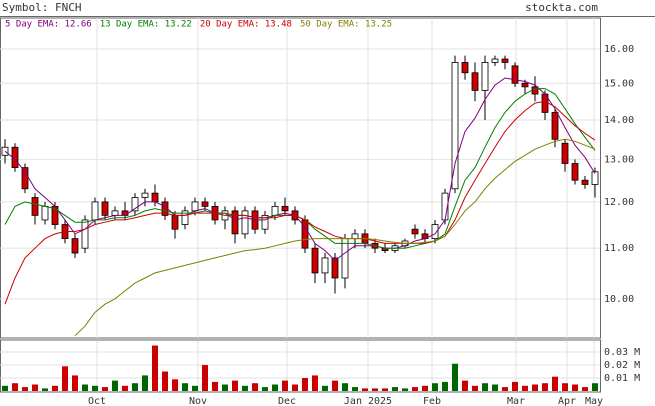 Image resolution: width=655 pixels, height=406 pixels. What do you see at coordinates (619, 202) in the screenshot?
I see `y-tick-label: 12.00` at bounding box center [619, 202].